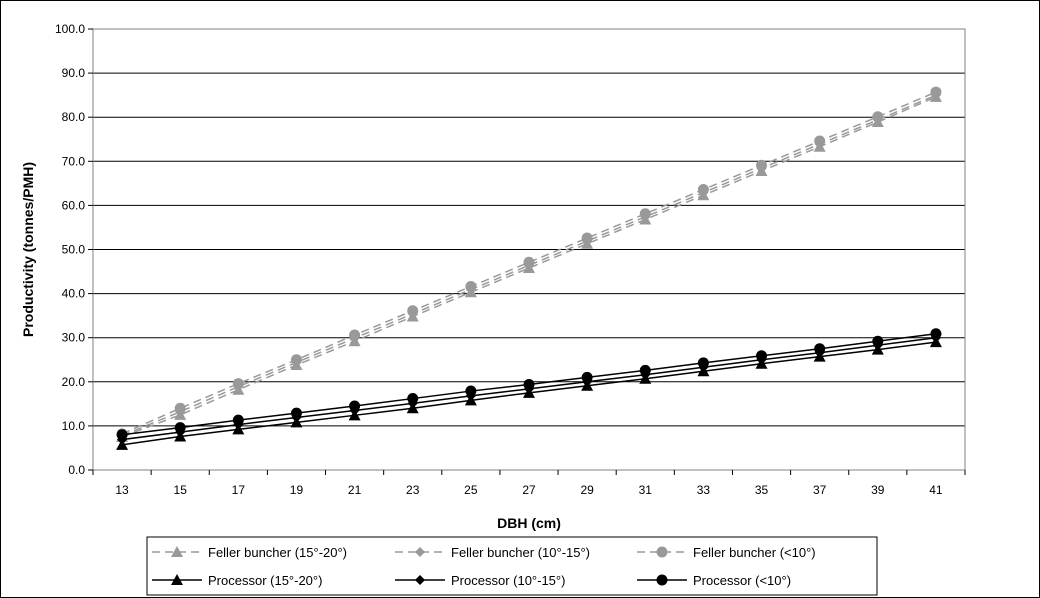 Image resolution: width=1040 pixels, height=598 pixels. Describe the element at coordinates (587, 490) in the screenshot. I see `x-tick-label: 29` at that location.